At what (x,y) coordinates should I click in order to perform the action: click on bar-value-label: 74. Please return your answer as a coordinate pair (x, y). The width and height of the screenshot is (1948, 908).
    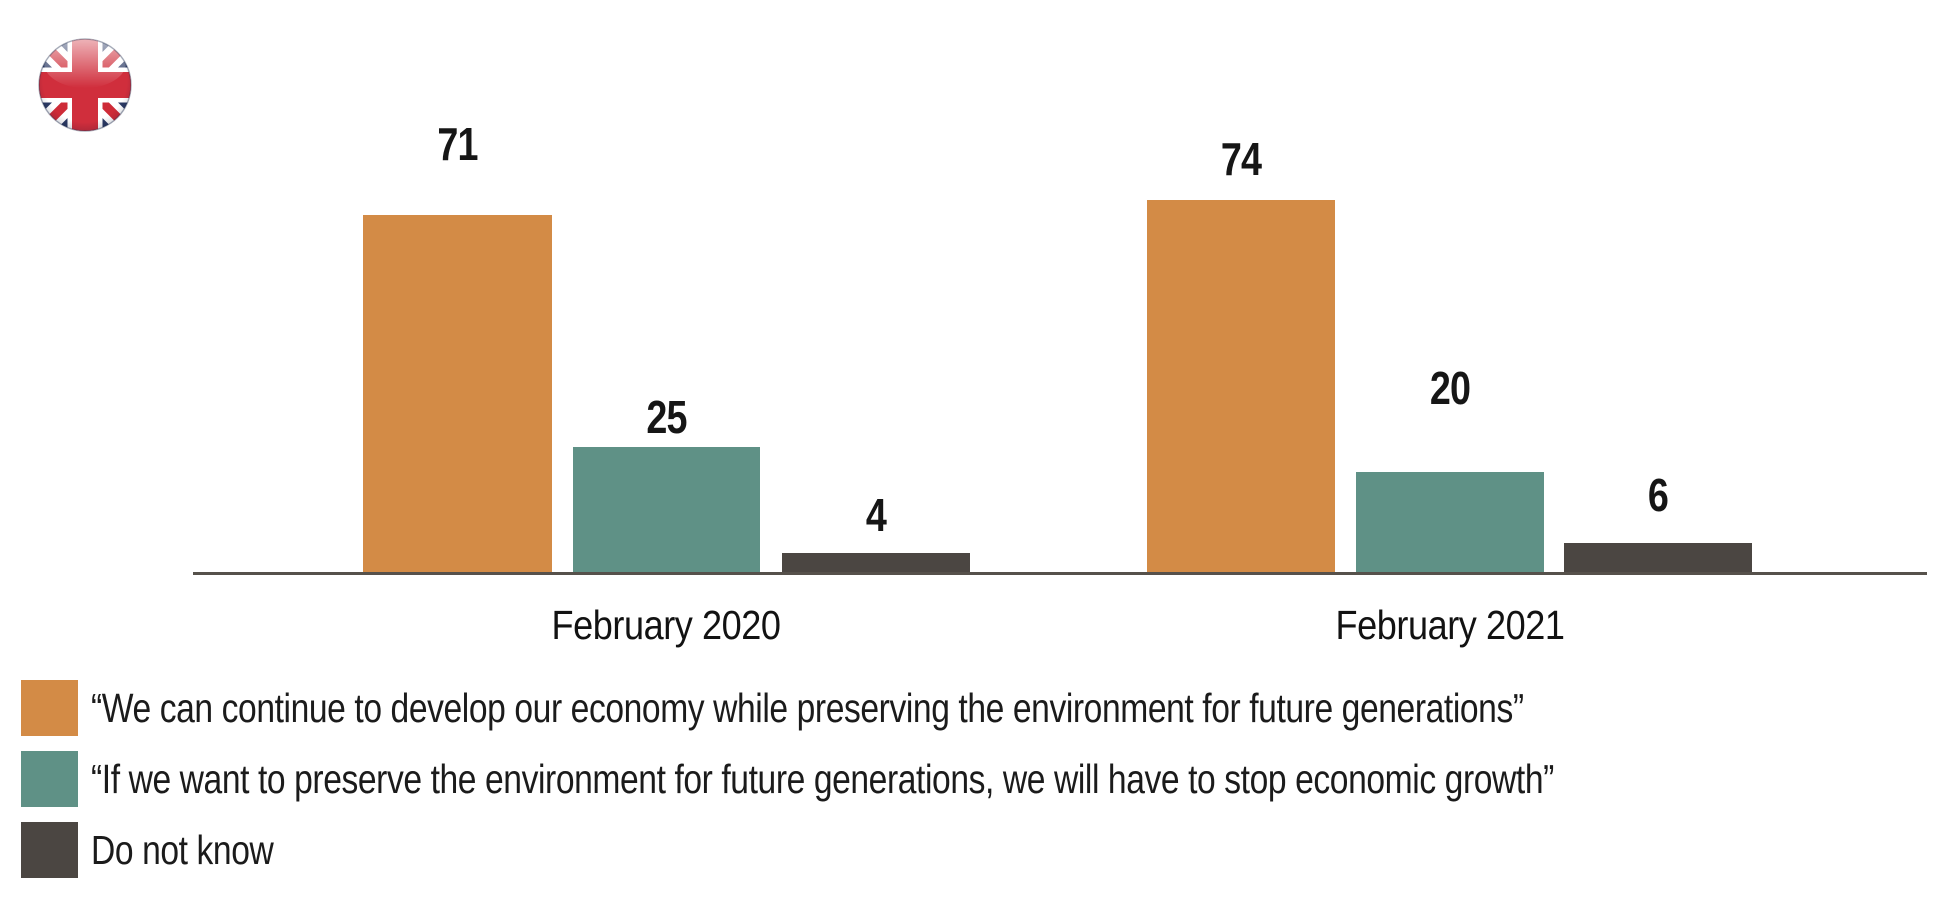
    Looking at the image, I should click on (1241, 159).